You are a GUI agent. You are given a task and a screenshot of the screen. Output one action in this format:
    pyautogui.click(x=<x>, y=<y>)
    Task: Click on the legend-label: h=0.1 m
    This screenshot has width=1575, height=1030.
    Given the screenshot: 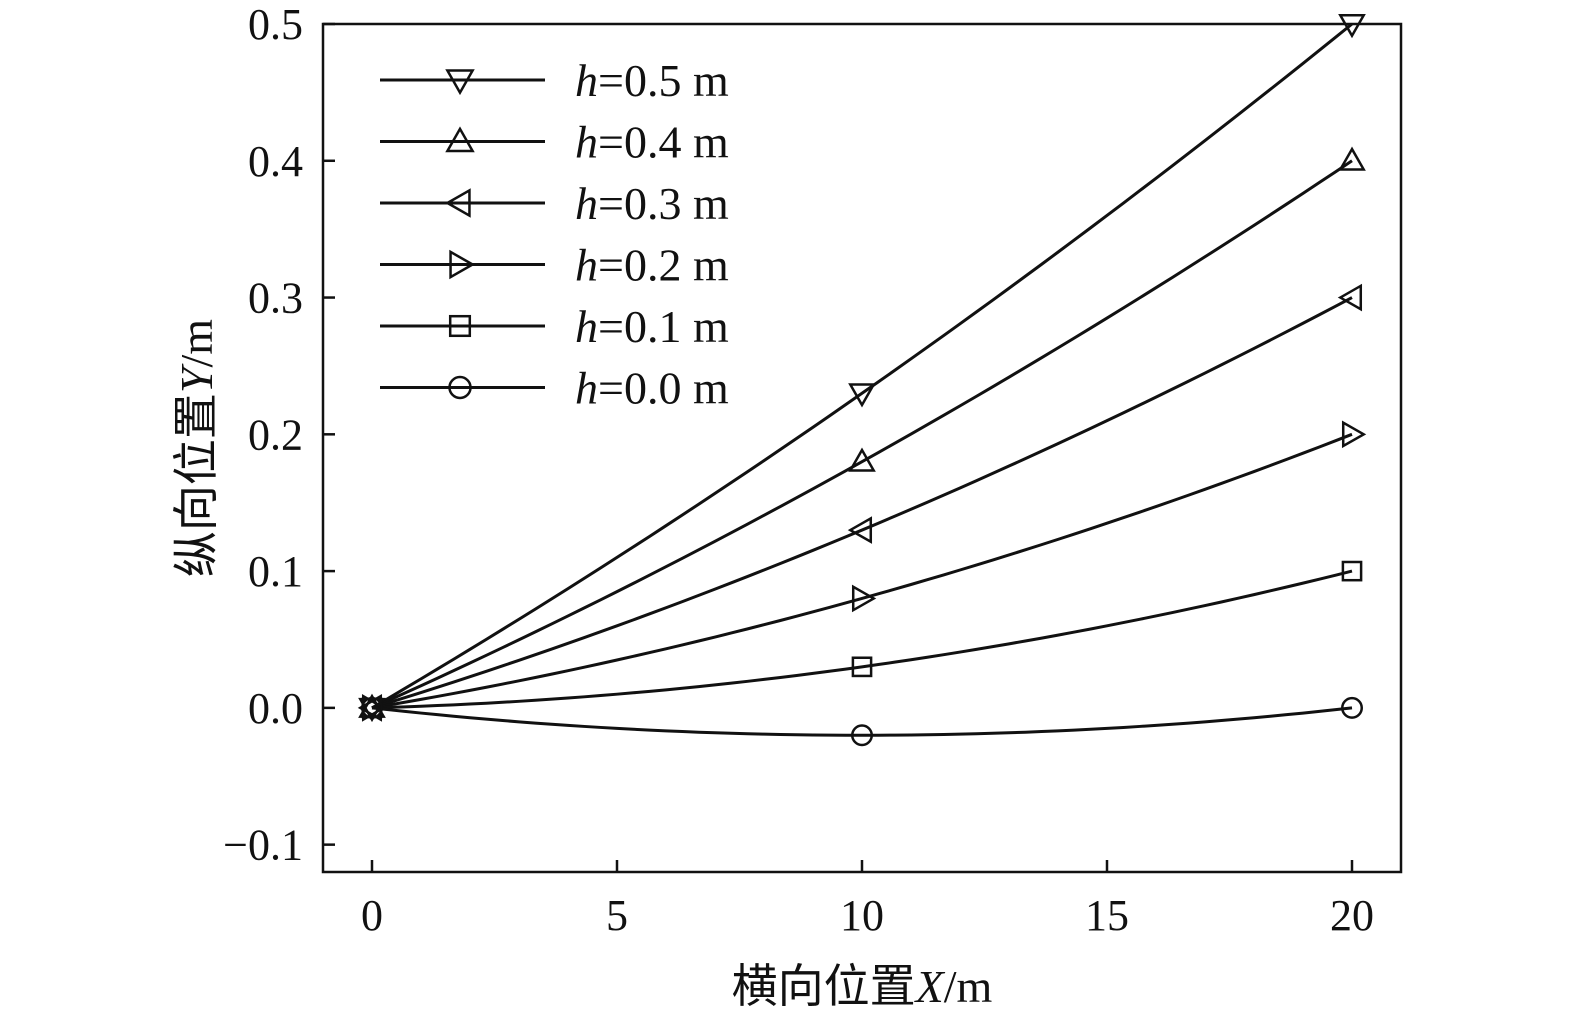 What is the action you would take?
    pyautogui.click(x=652, y=326)
    